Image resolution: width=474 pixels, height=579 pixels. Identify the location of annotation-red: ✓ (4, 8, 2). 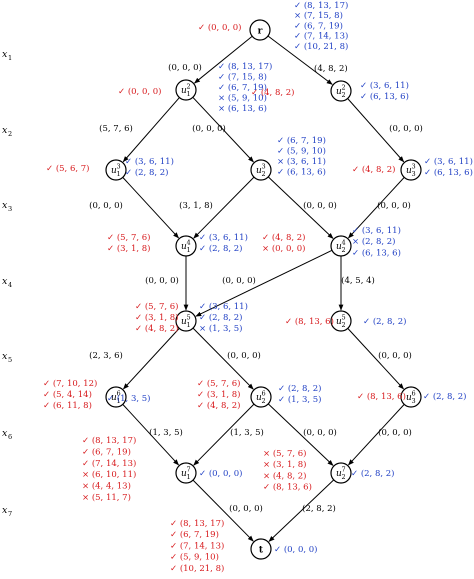
(273, 92).